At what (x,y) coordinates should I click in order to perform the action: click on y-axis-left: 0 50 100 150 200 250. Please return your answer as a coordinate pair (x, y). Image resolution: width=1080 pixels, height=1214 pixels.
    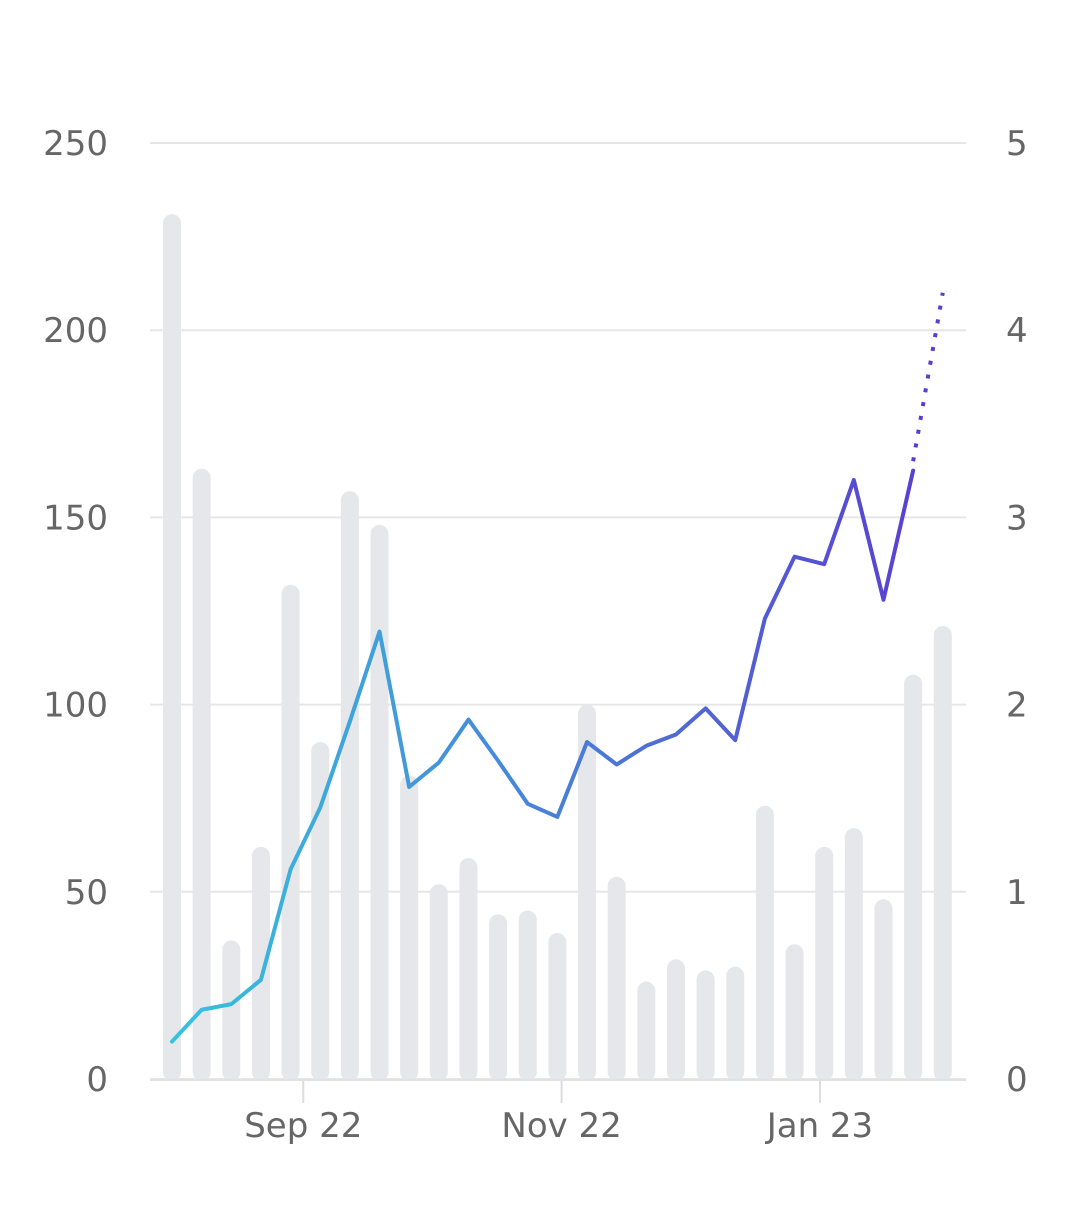
    Looking at the image, I should click on (75, 612).